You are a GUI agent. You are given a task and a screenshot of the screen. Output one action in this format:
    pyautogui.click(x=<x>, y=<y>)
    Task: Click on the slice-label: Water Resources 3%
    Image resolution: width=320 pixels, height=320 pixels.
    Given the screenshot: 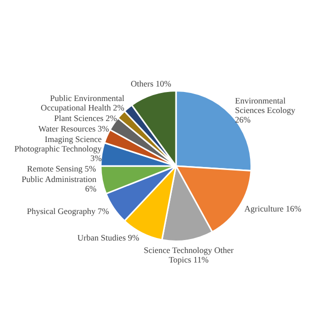 What is the action you would take?
    pyautogui.click(x=74, y=129)
    